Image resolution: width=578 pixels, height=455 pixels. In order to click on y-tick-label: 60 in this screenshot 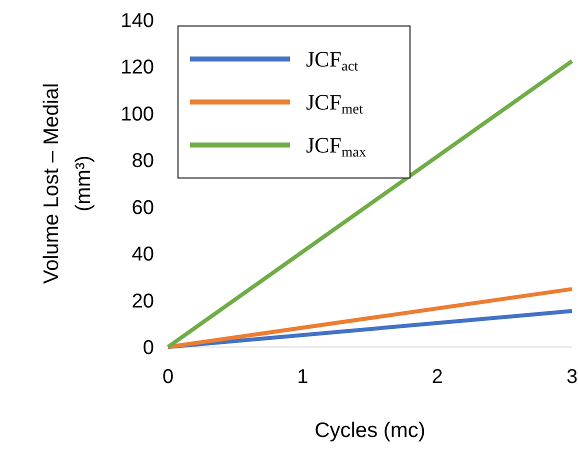, I will do `click(143, 207)`.